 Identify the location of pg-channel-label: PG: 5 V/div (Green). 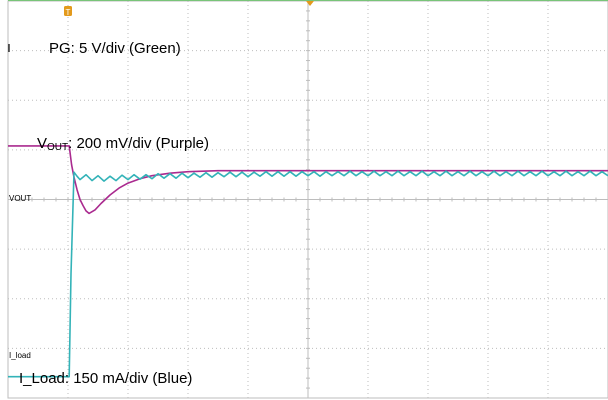
(115, 48).